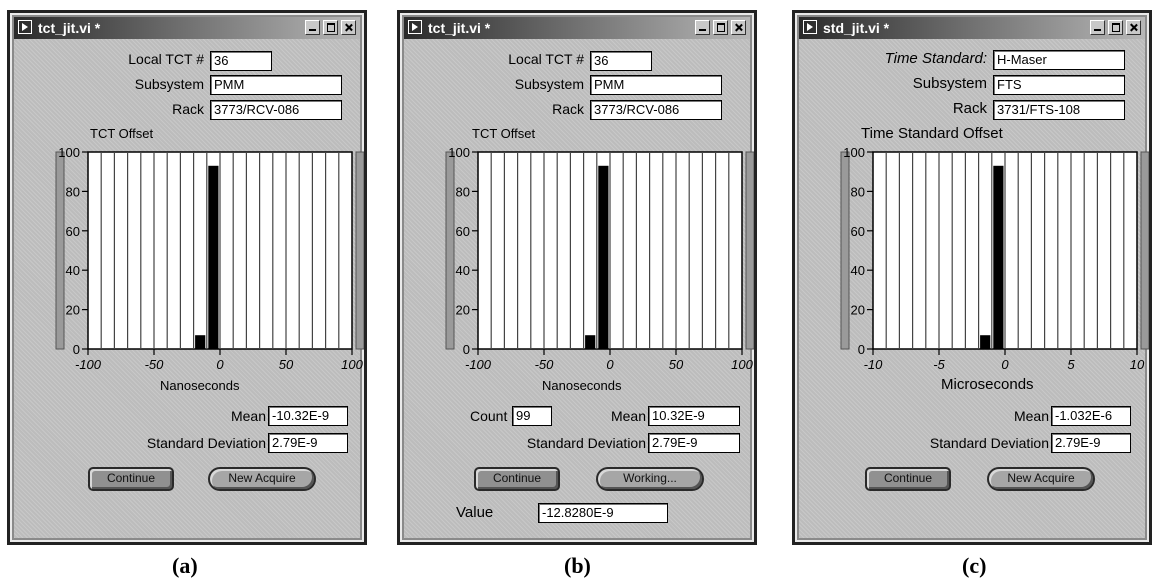 The width and height of the screenshot is (1161, 587). I want to click on time-standard-field: H-Maser, so click(1059, 60).